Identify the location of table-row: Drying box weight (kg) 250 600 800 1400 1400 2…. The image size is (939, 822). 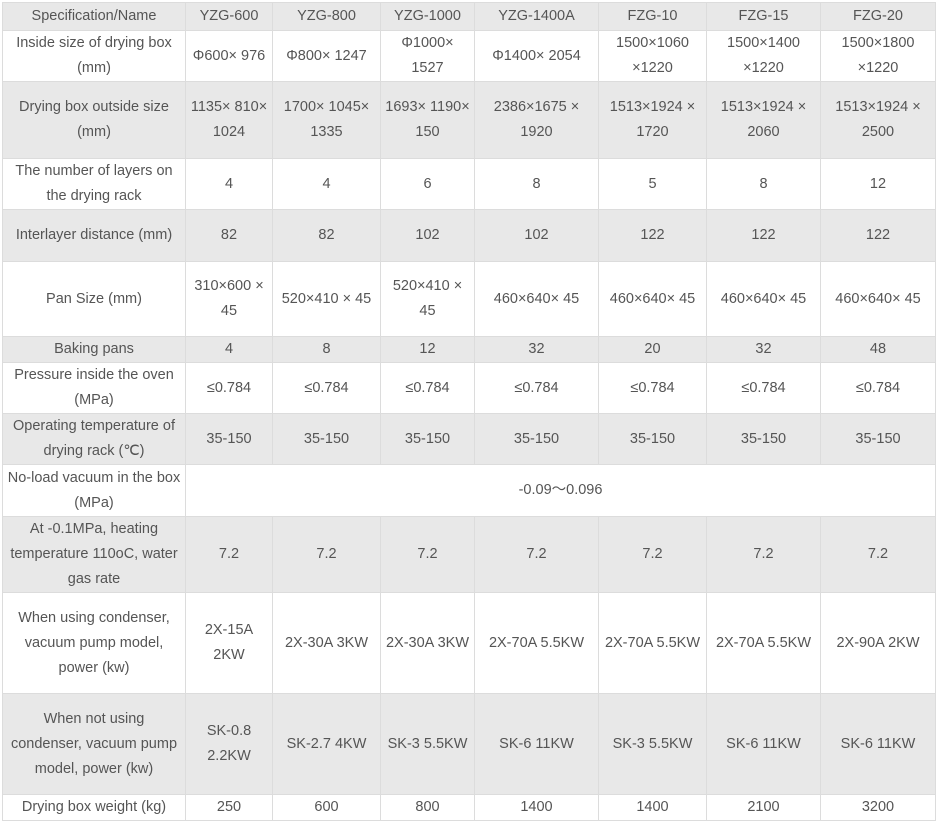
(469, 807).